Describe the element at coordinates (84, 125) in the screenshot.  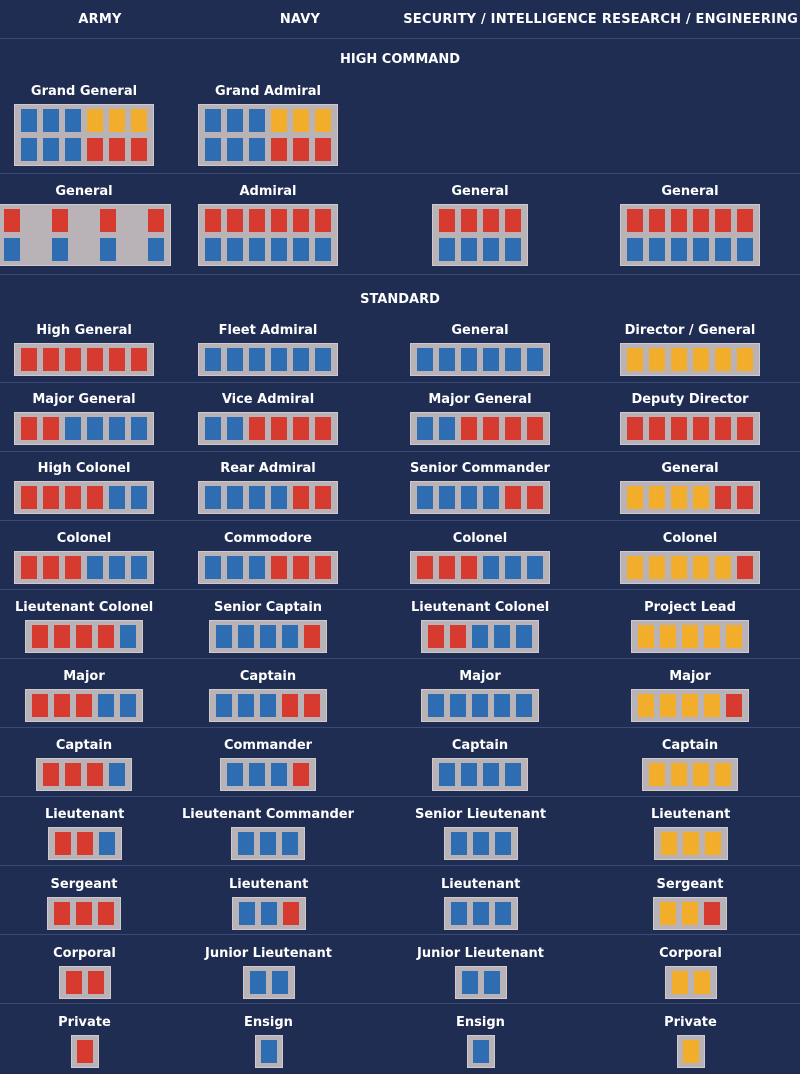
I see `rank-insignia: Grand General` at that location.